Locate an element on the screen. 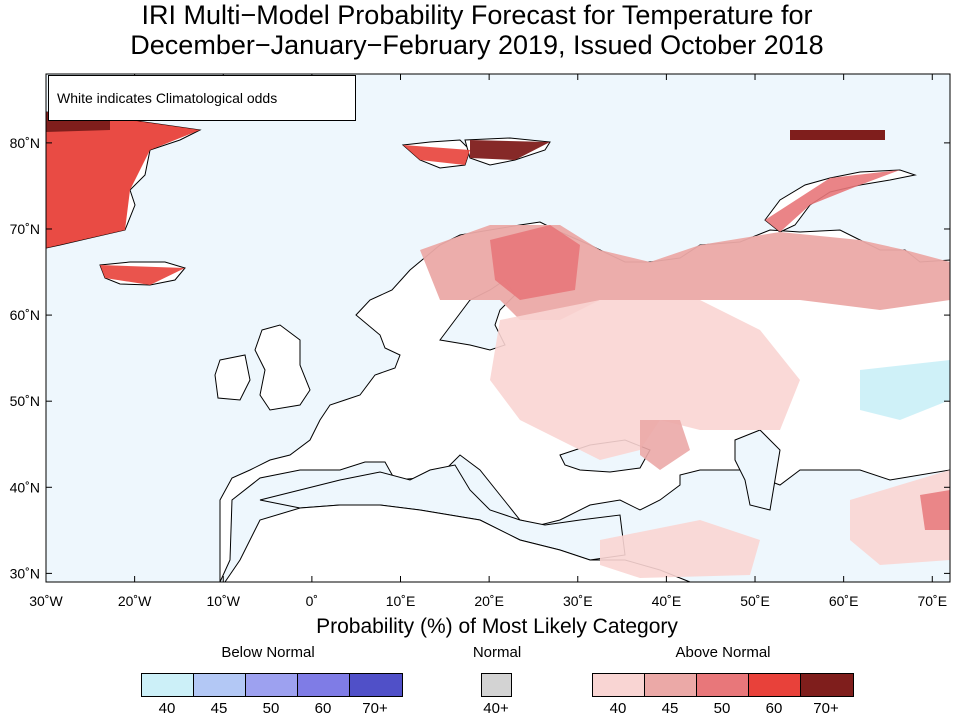 This screenshot has width=954, height=717. legend-normal-label-40plus: 40+ is located at coordinates (496, 708).